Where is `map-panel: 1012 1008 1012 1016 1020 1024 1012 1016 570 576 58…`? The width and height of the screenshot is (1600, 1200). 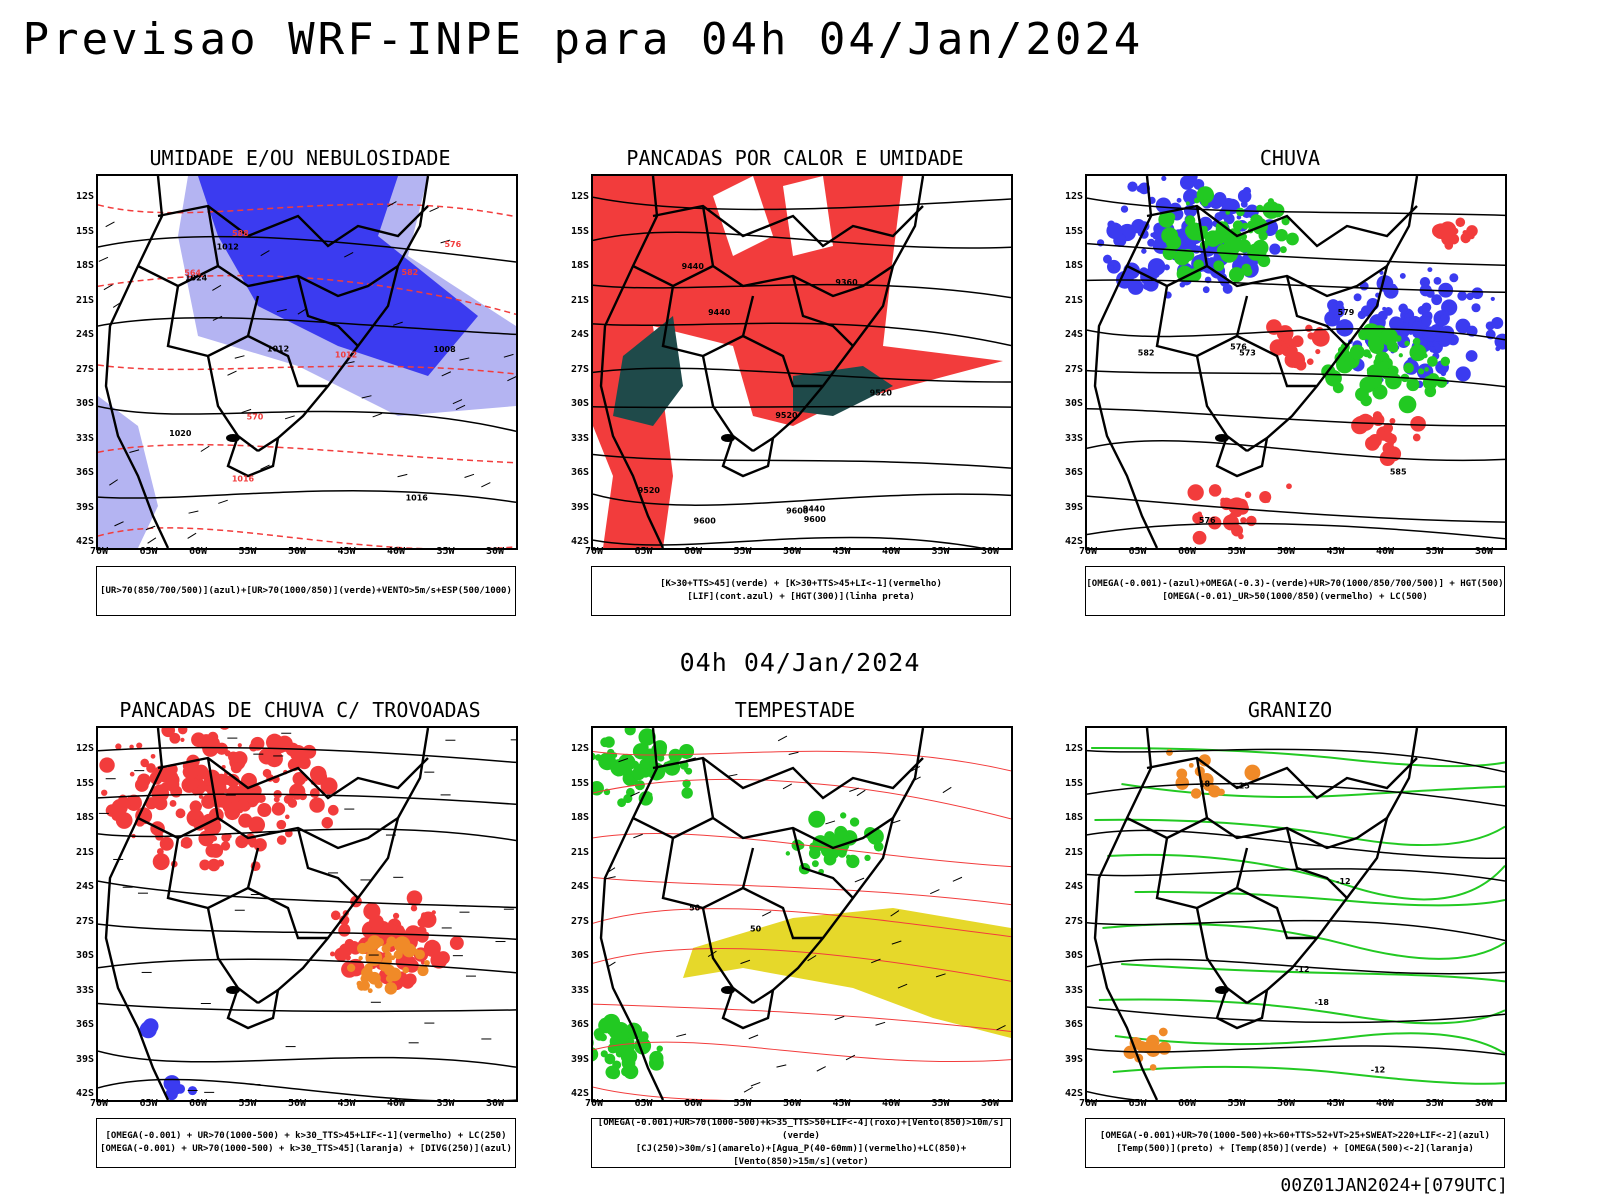
map-panel: 1012 1008 1012 1016 1020 1024 1012 1016 570 576 58… is located at coordinates (307, 362).